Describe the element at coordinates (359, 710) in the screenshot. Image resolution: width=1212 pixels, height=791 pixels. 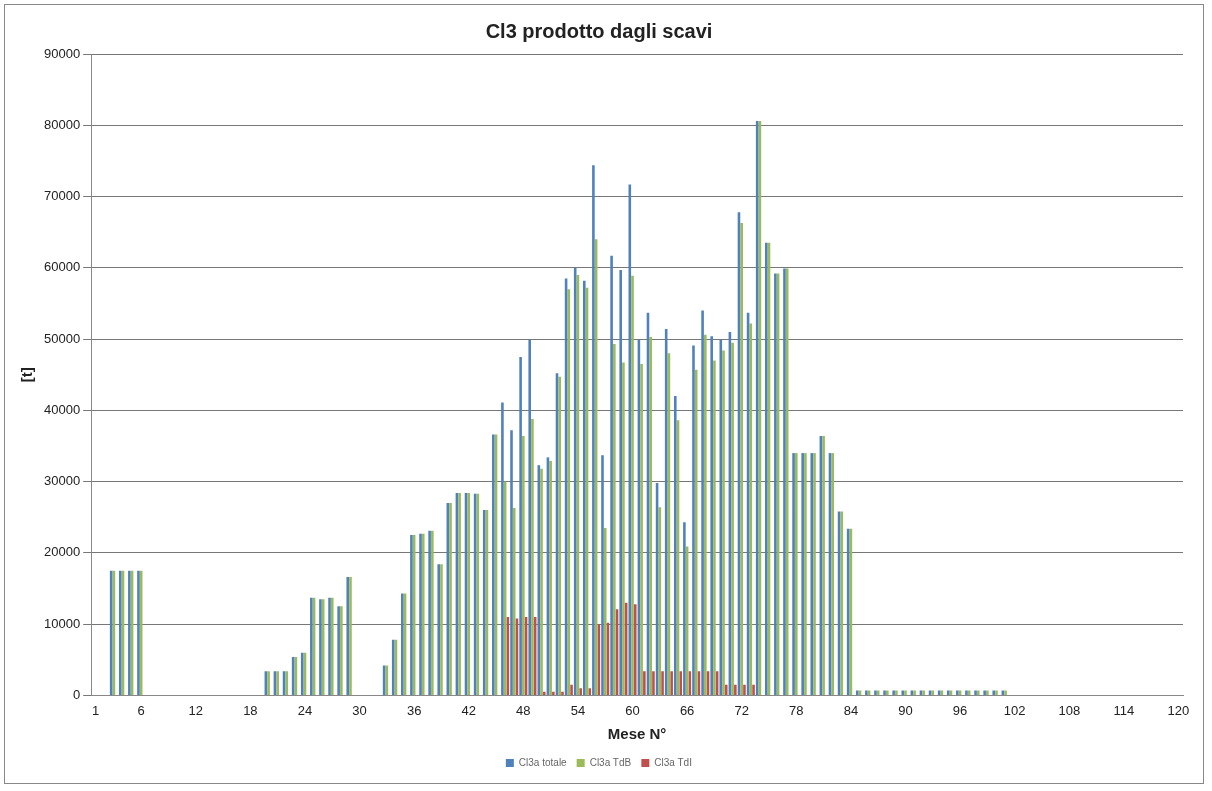
I see `x-tick-label: 30` at that location.